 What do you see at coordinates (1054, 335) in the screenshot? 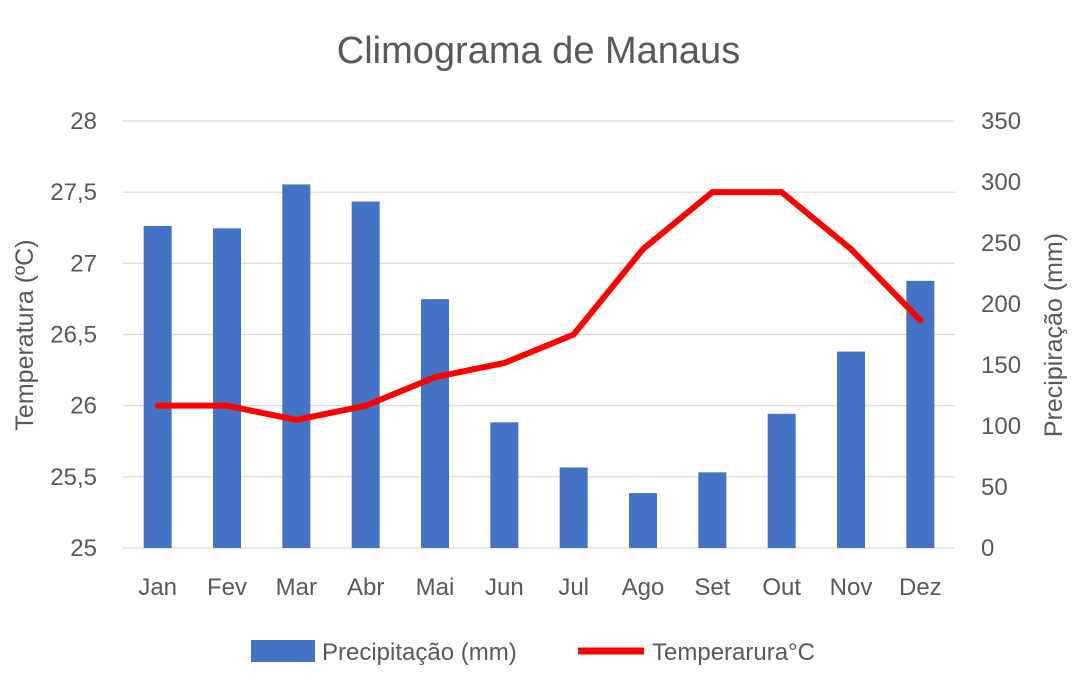
I see `right-axis-title: Precipiração (mm)` at bounding box center [1054, 335].